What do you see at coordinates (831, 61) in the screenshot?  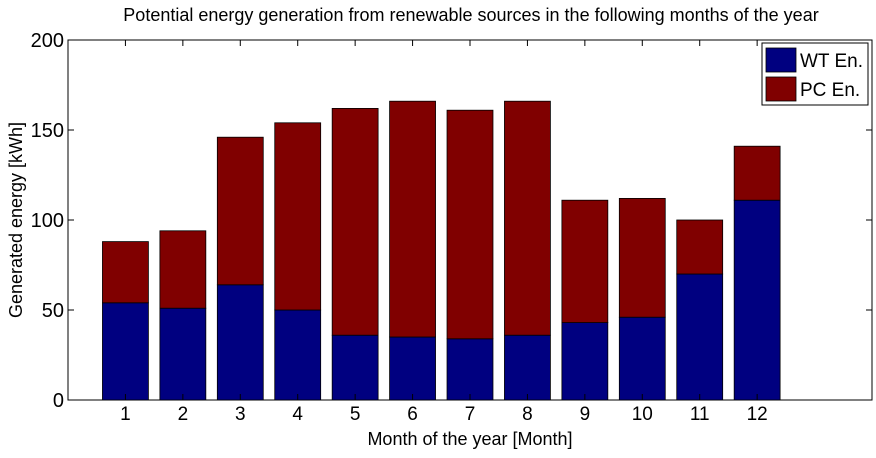 I see `legend-label-series1: WT En.` at bounding box center [831, 61].